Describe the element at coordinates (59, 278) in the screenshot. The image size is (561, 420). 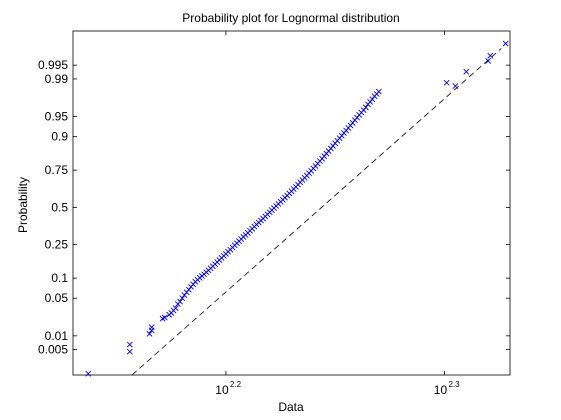
I see `y-tick-label: 0.1` at that location.